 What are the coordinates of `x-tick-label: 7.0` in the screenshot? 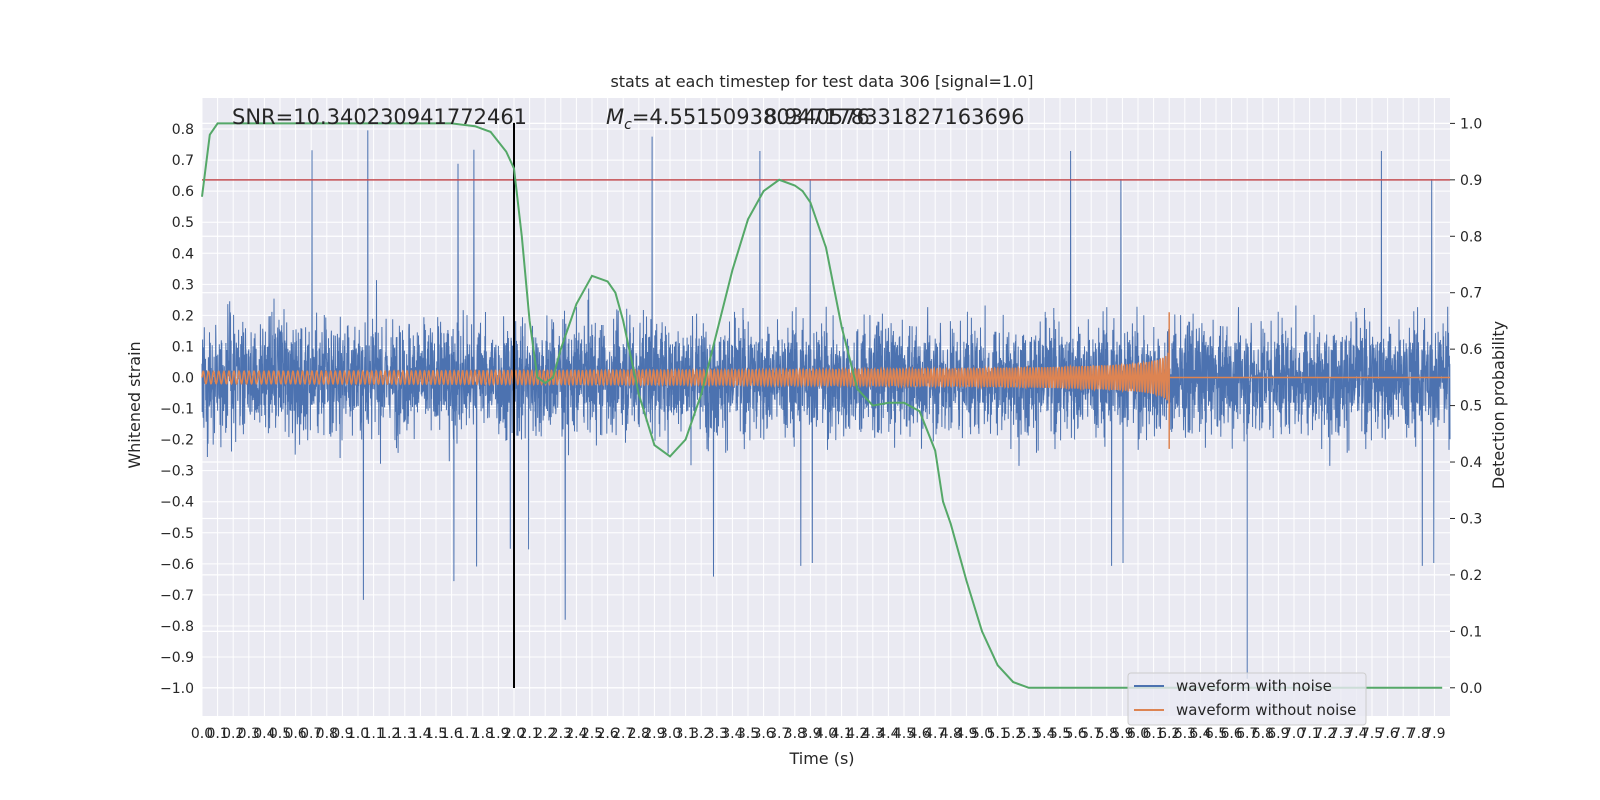 It's located at (1294, 734).